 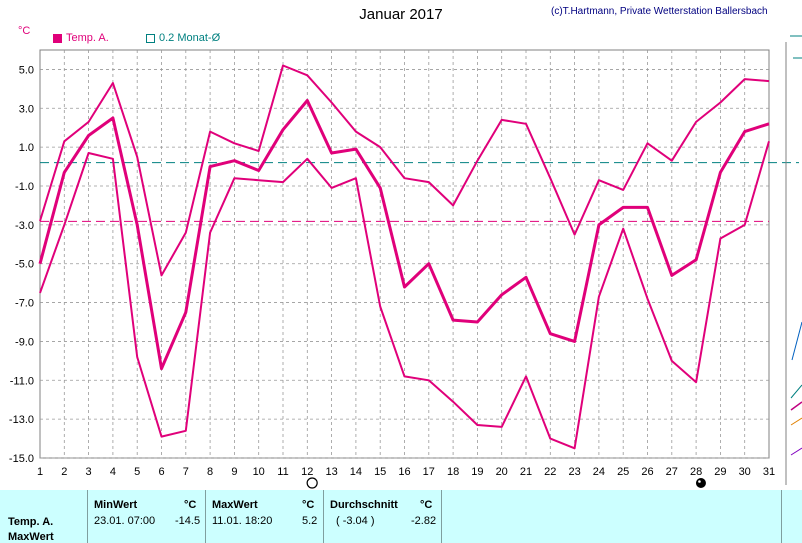 I want to click on x-tick-label: 27, so click(x=672, y=472).